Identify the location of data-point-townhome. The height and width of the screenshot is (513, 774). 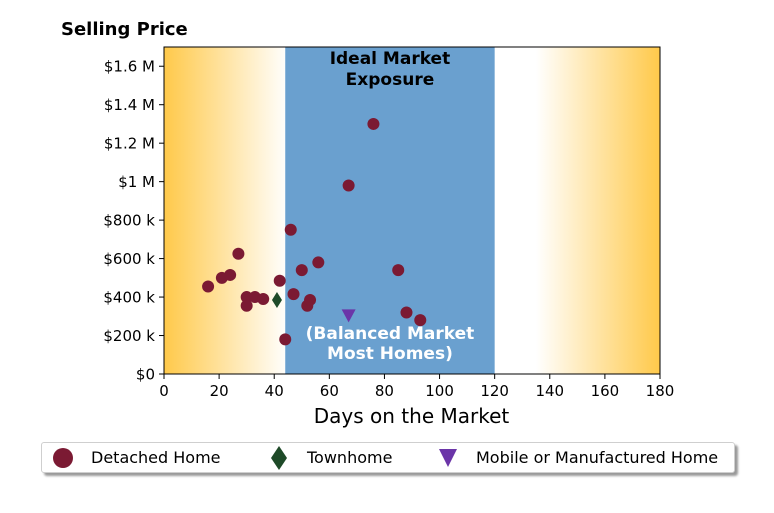
(276, 299).